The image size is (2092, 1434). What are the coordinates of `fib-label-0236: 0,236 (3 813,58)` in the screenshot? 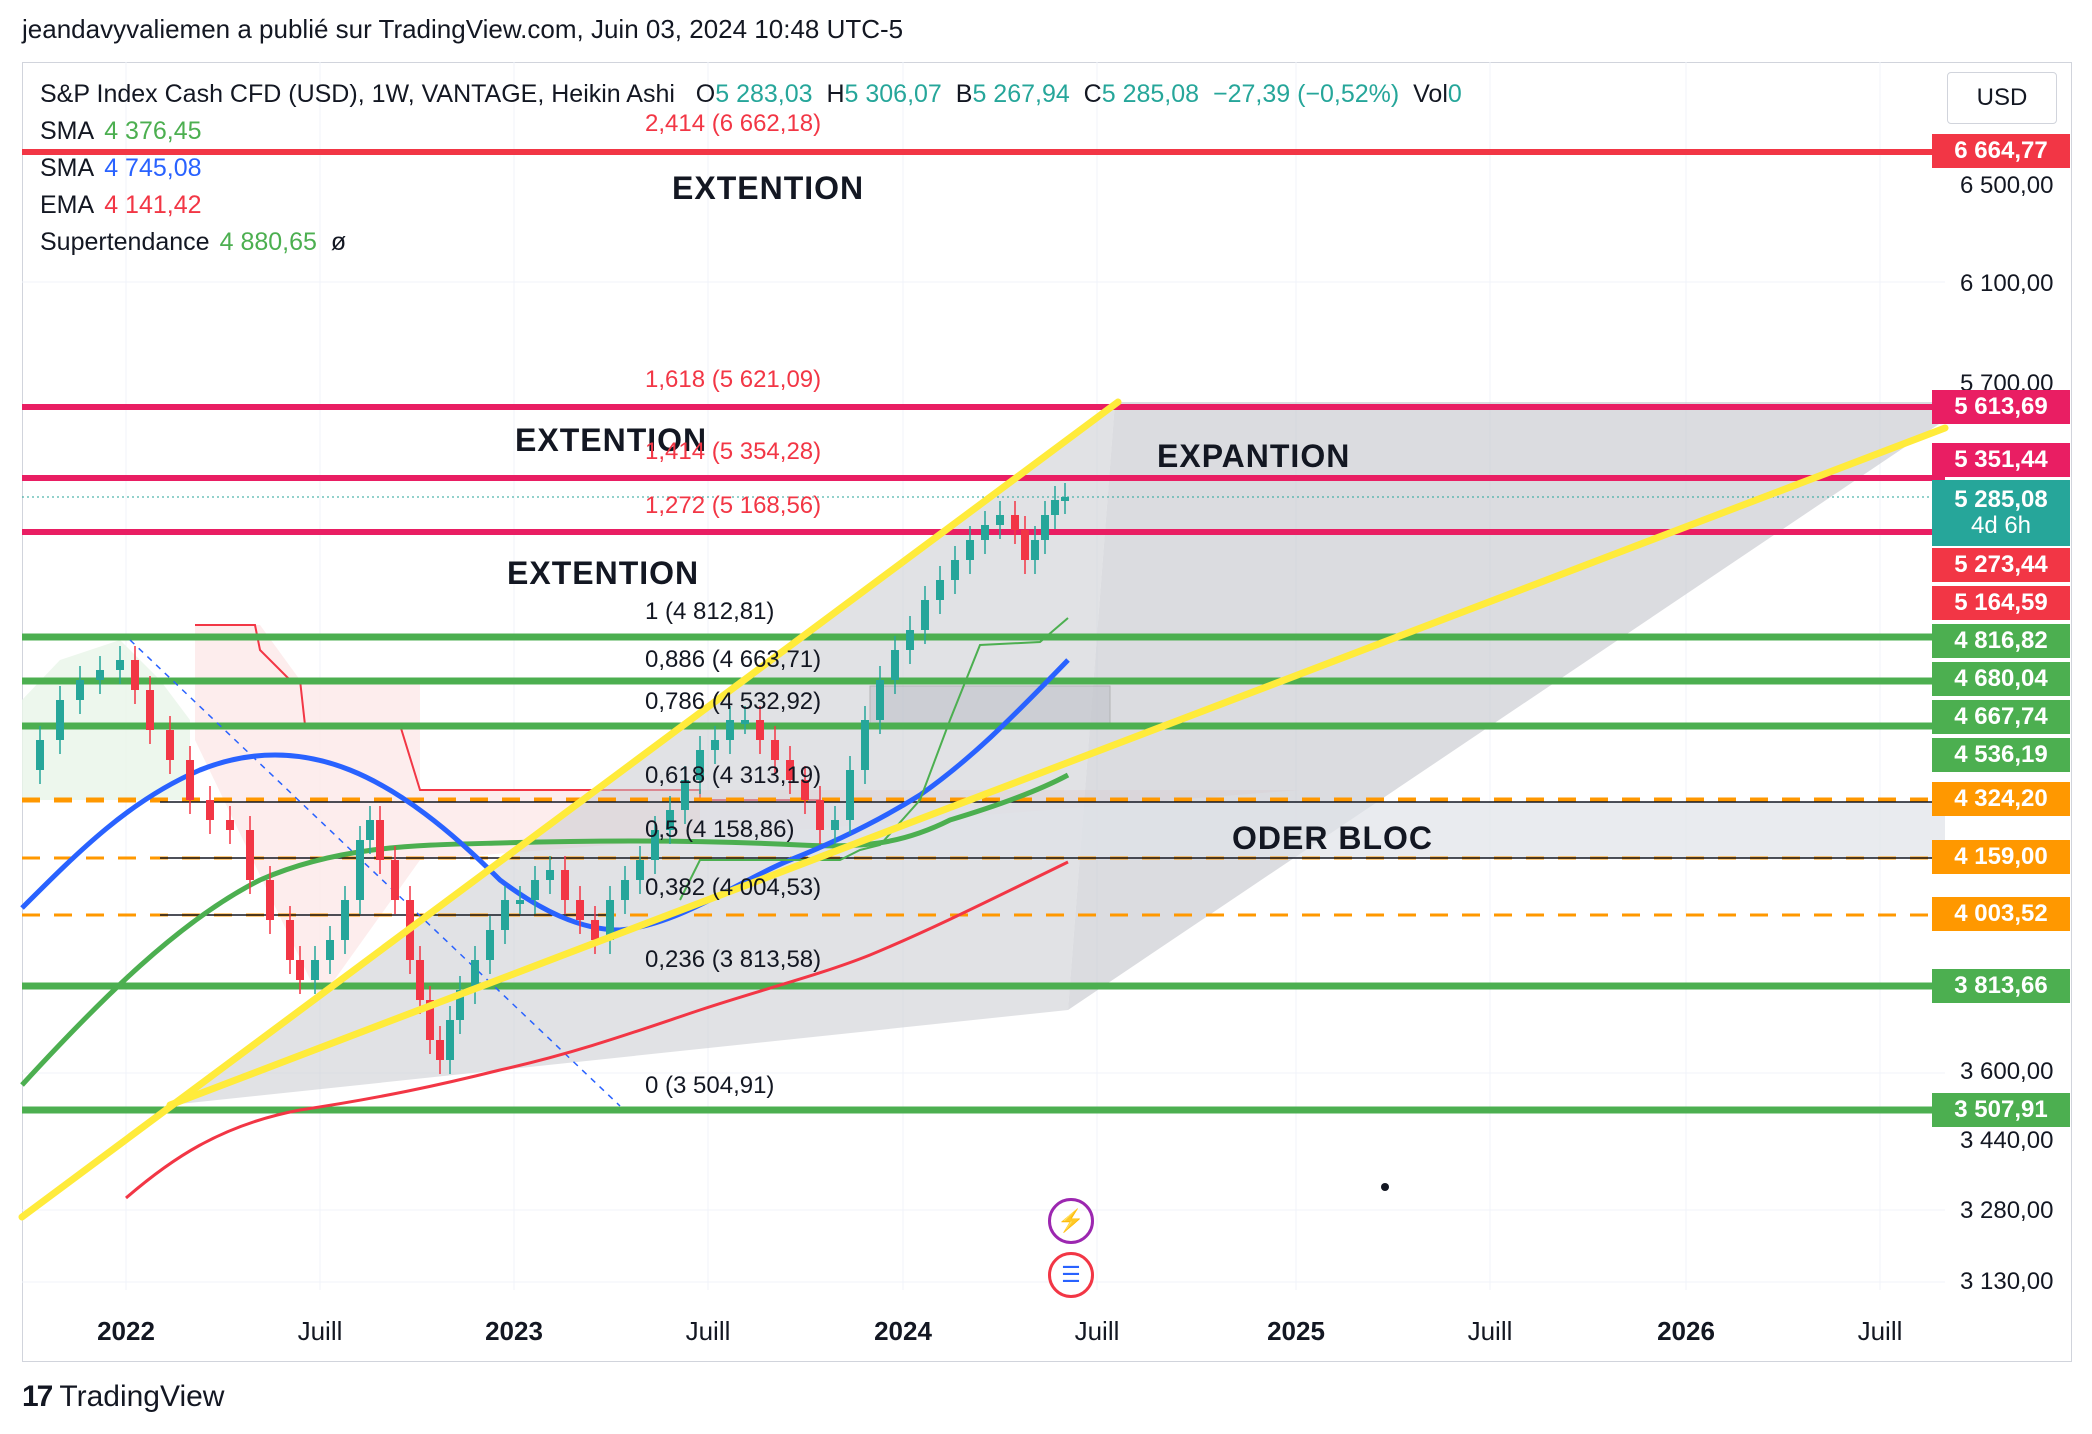 It's located at (733, 959).